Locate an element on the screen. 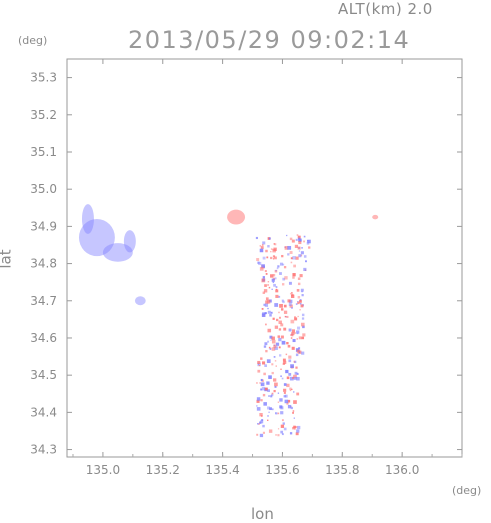 This screenshot has width=491, height=523. y-tick-label: 34.8 is located at coordinates (43, 264).